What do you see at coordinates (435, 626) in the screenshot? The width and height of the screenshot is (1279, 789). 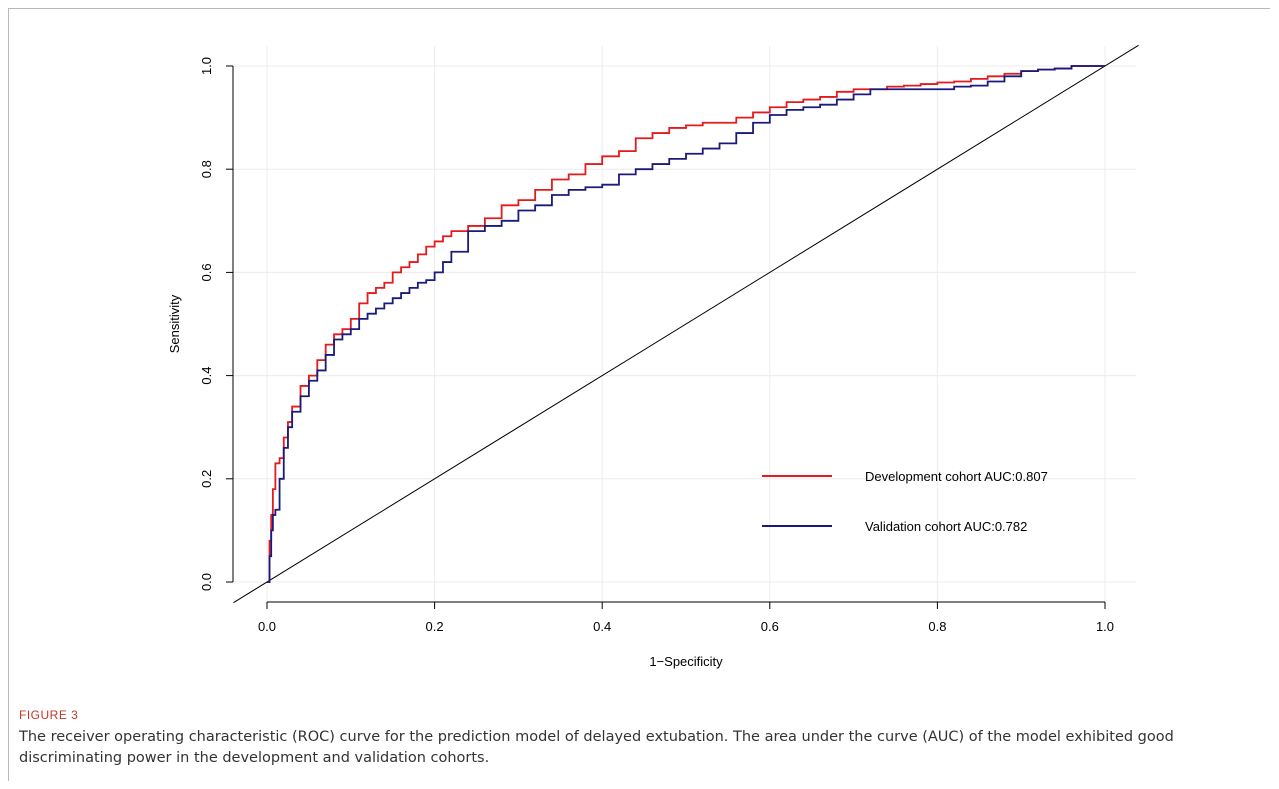 I see `x-tick-label: 0.2` at bounding box center [435, 626].